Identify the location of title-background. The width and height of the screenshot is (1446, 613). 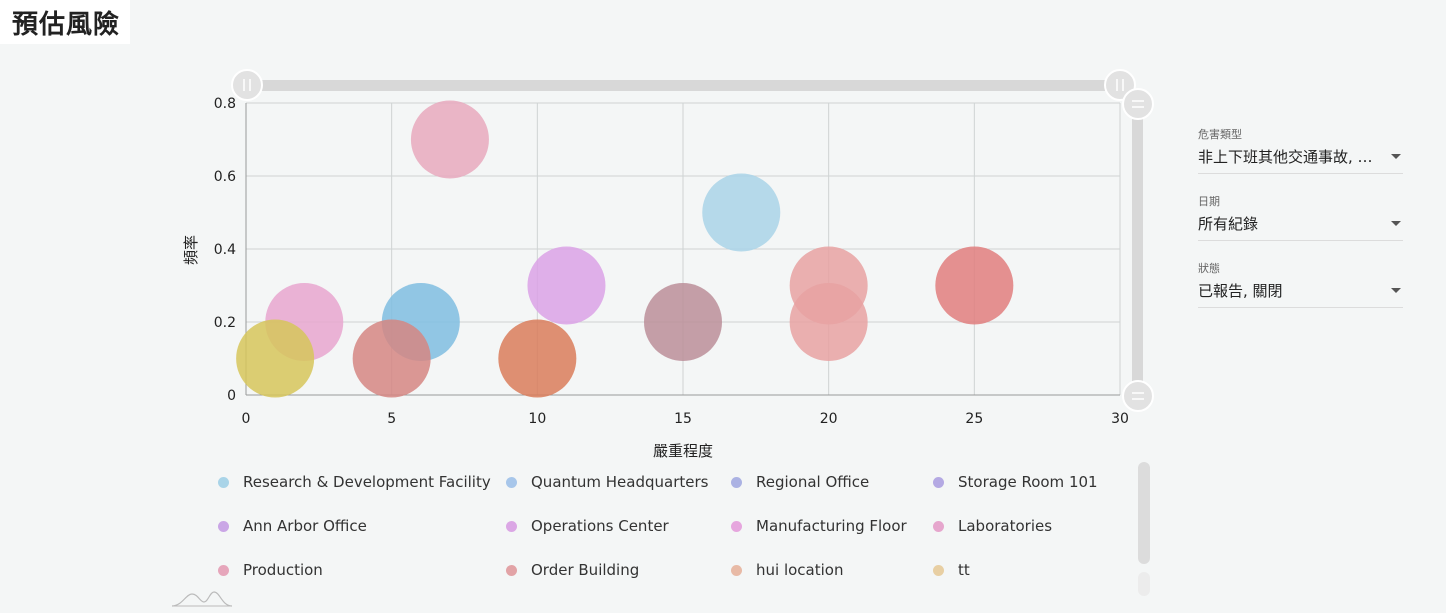
(65, 22).